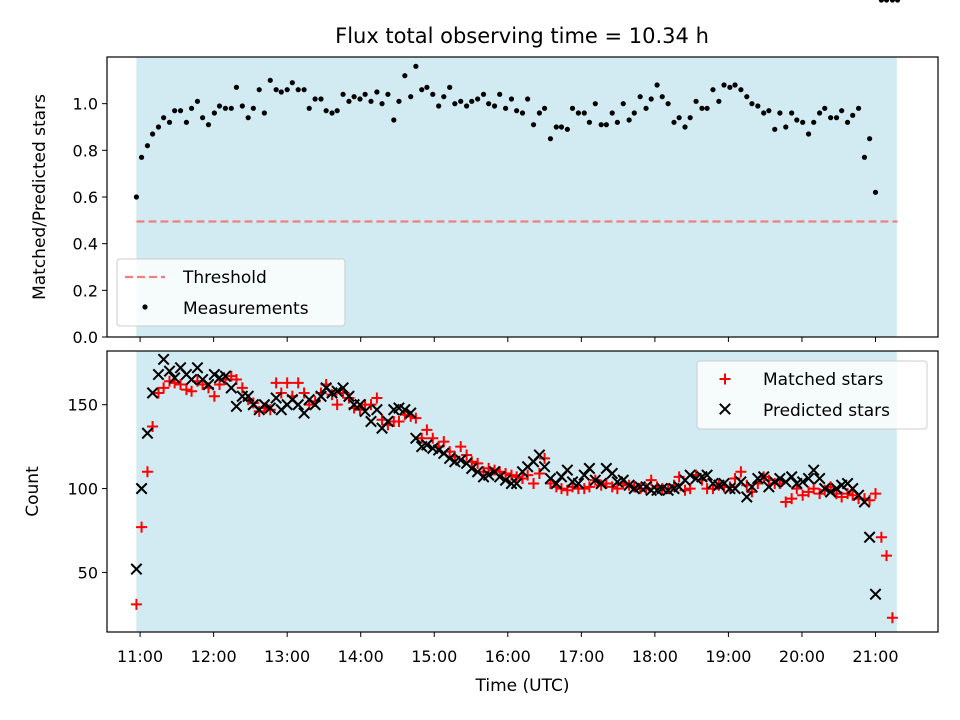  I want to click on time-x-tick-label: 12:00, so click(214, 656).